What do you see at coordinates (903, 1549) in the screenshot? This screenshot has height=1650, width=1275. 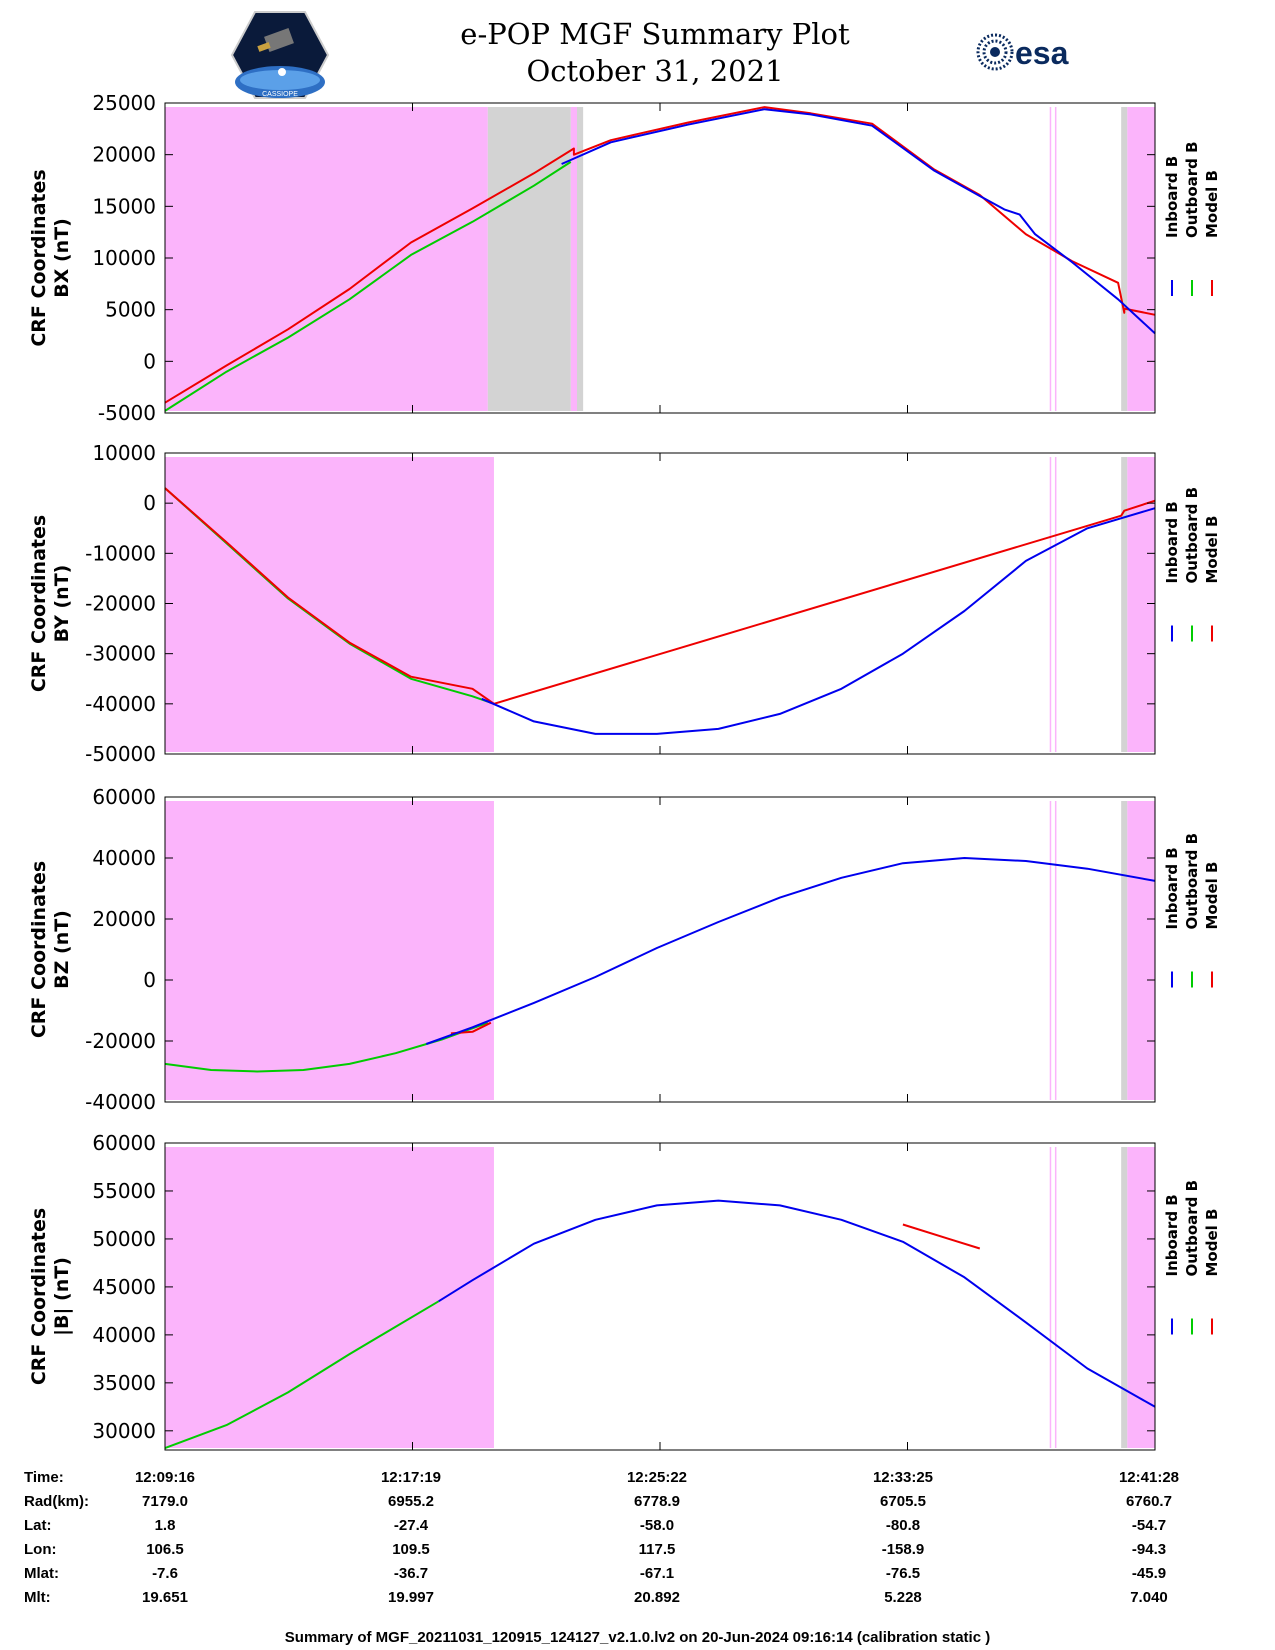 I see `lon-value: -158.9` at bounding box center [903, 1549].